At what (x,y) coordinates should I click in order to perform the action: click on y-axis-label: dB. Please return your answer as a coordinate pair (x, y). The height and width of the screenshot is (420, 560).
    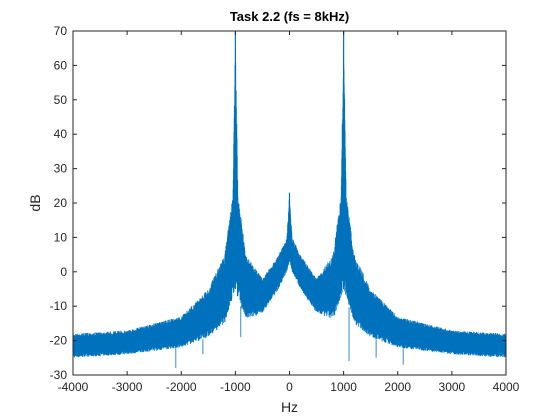
    Looking at the image, I should click on (35, 202).